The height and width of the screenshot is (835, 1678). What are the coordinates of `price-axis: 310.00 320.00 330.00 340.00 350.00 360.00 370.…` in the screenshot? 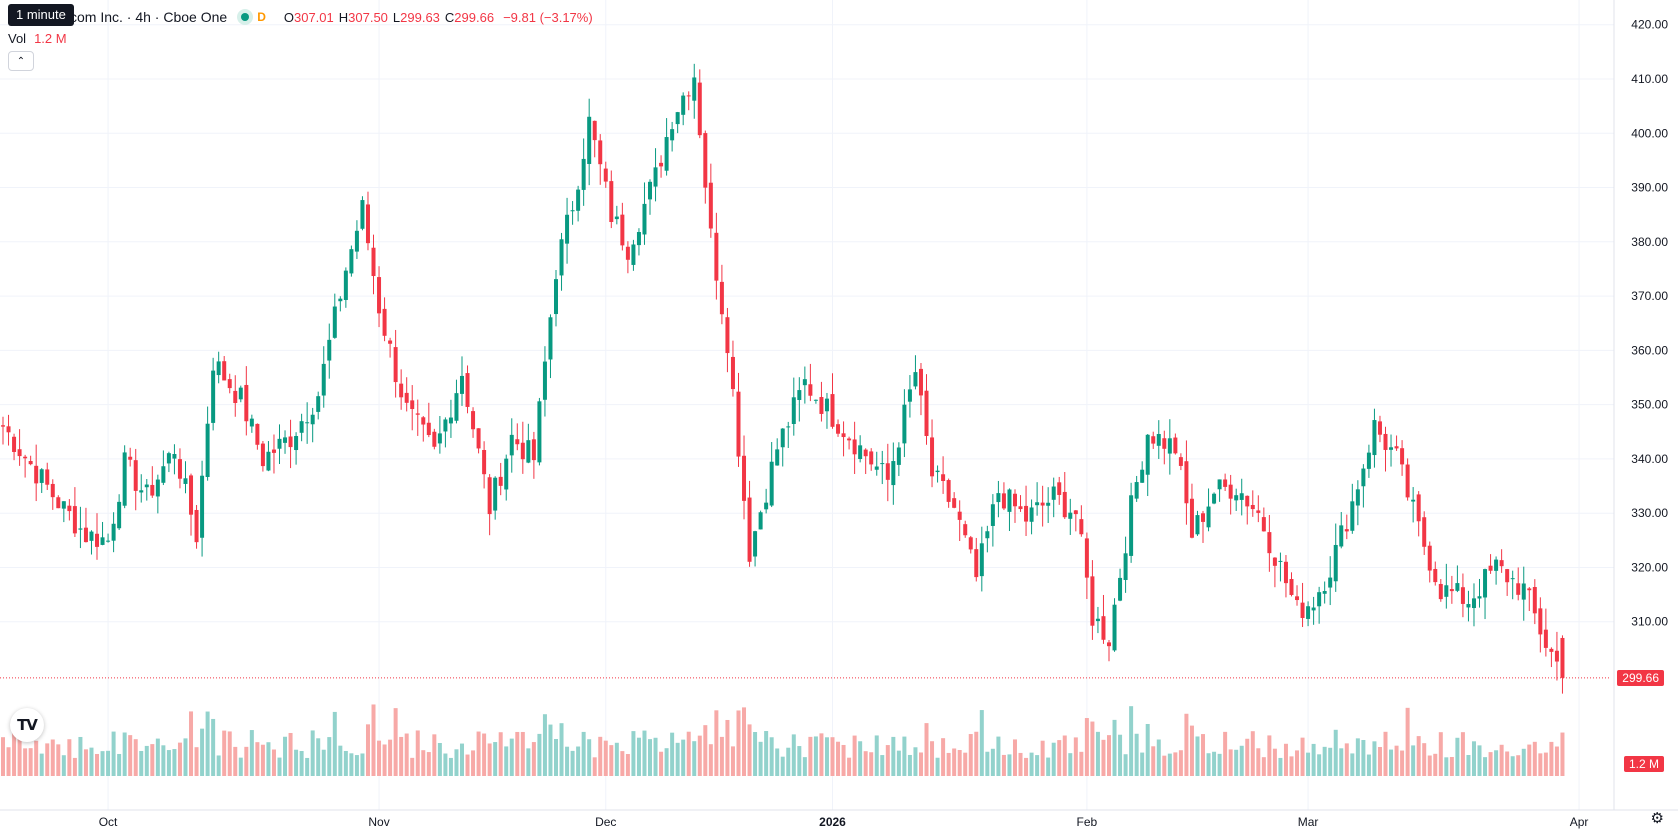 It's located at (1640, 405).